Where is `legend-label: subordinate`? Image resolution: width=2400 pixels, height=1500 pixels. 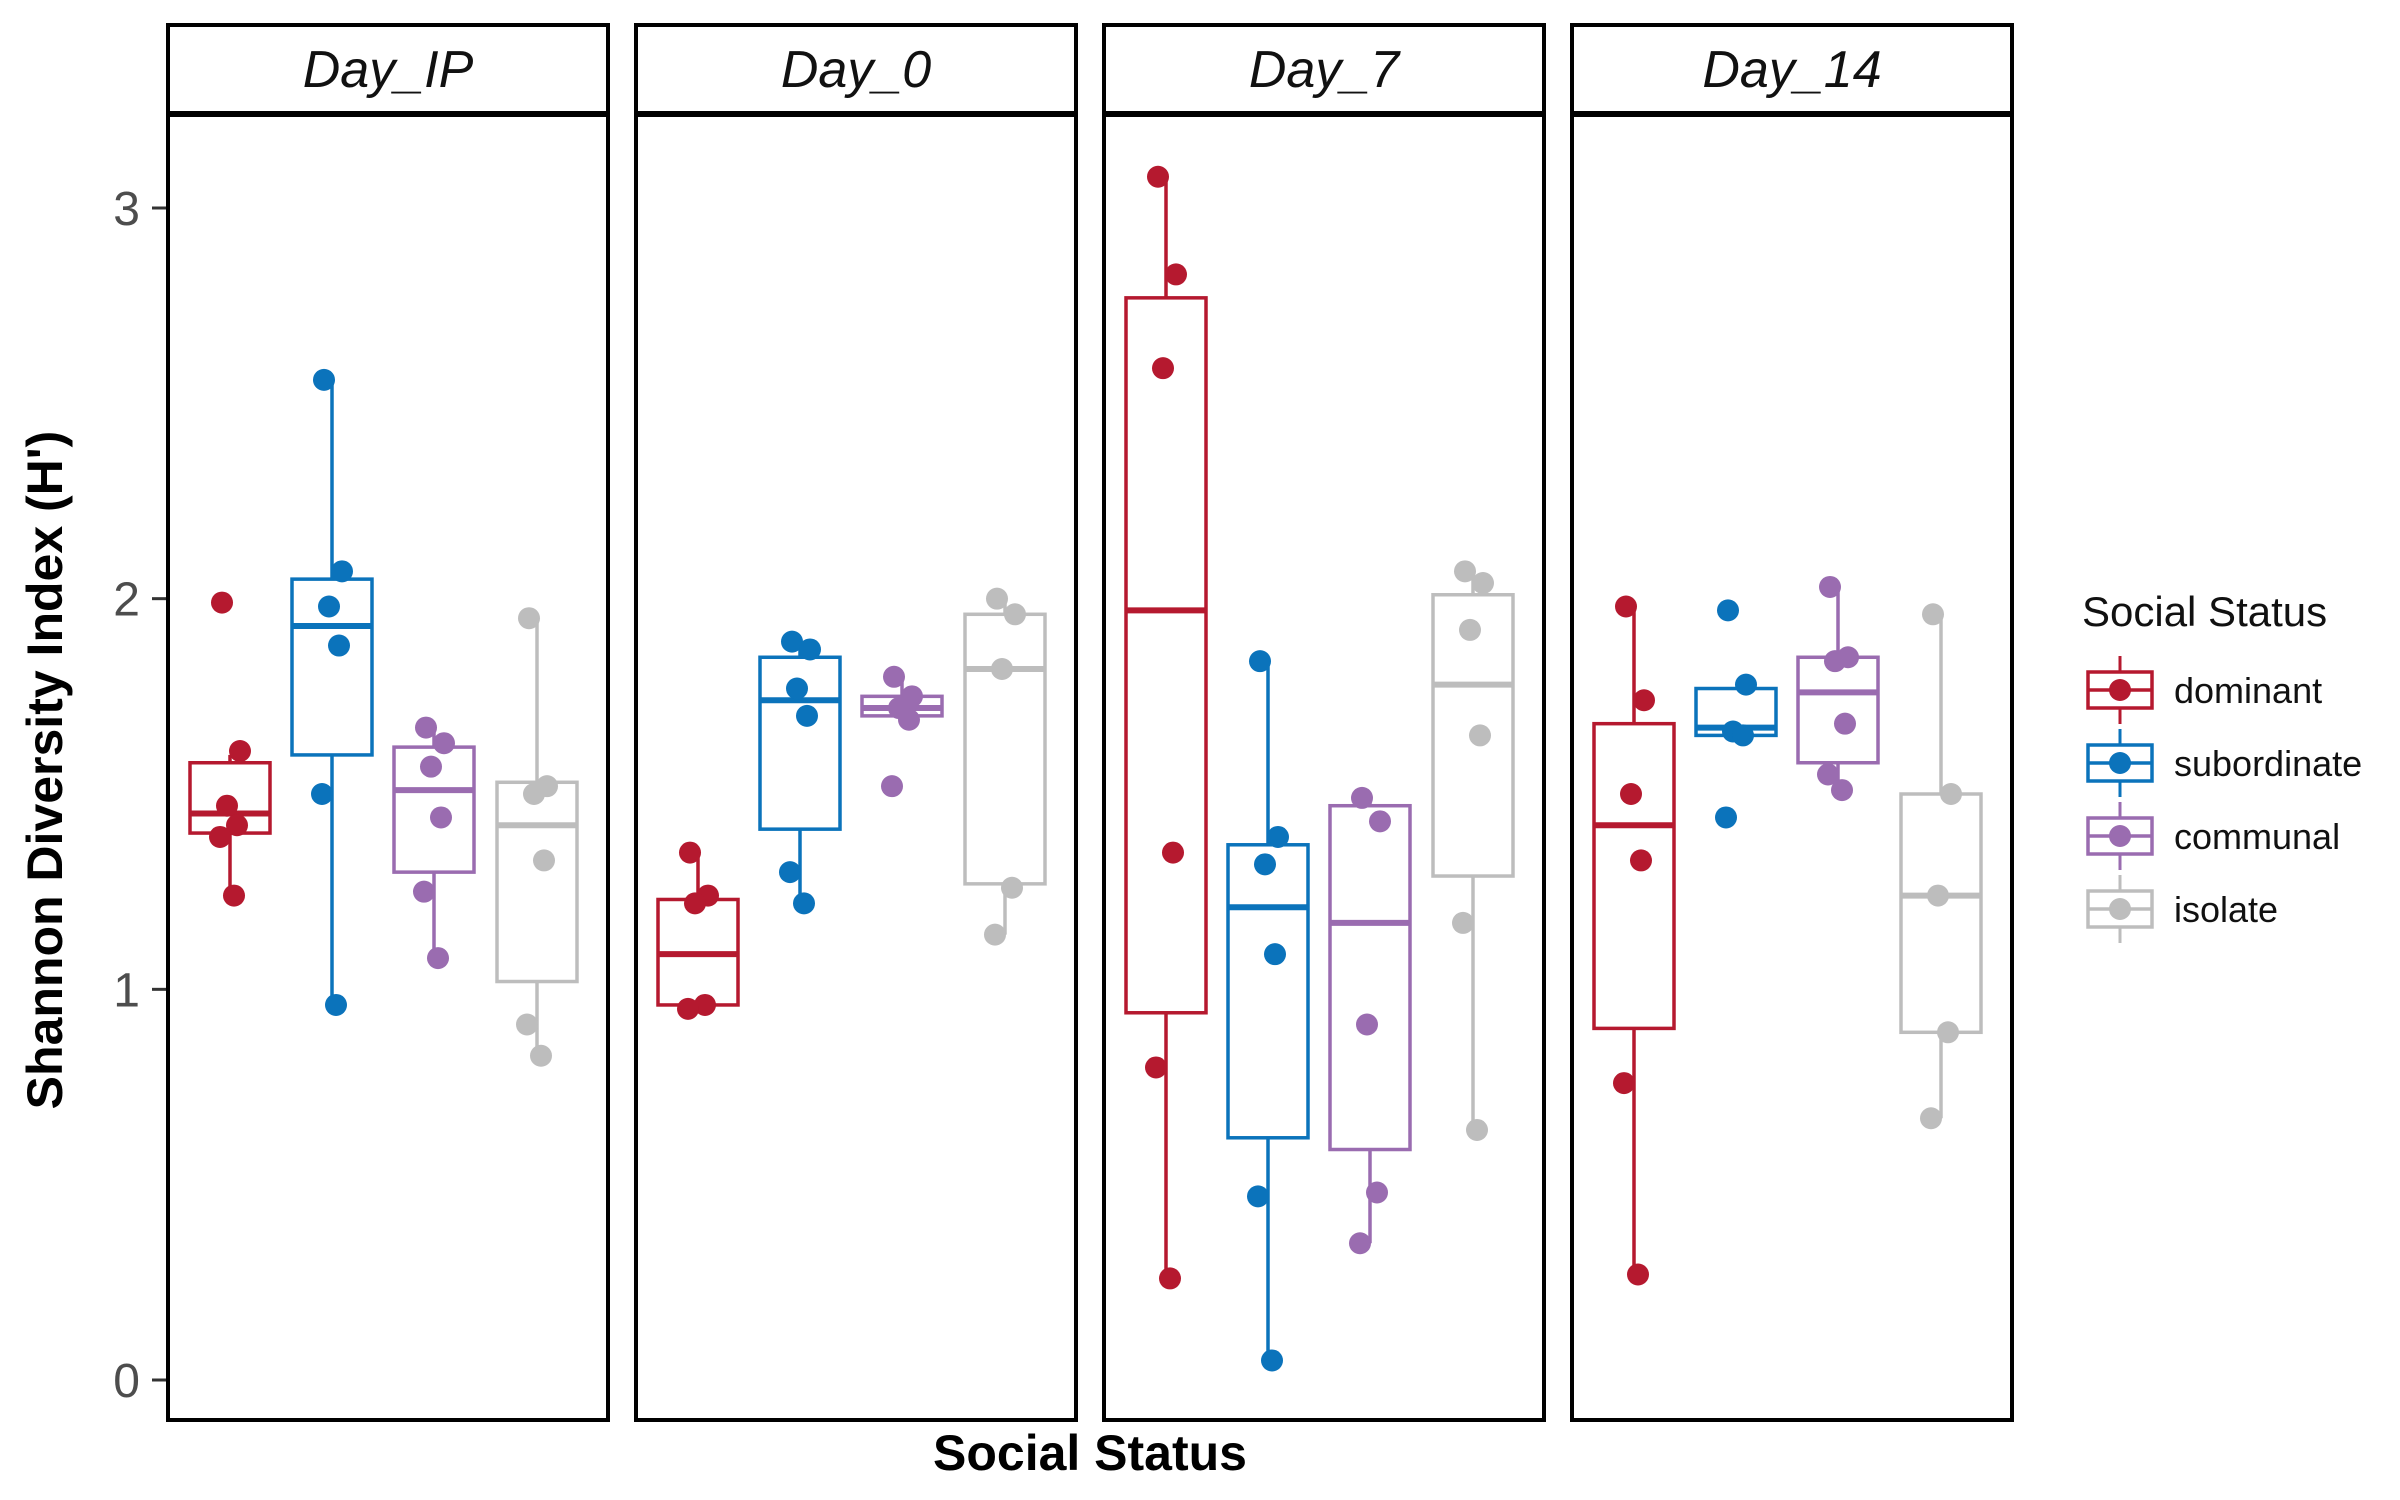
legend-label: subordinate is located at coordinates (2268, 763).